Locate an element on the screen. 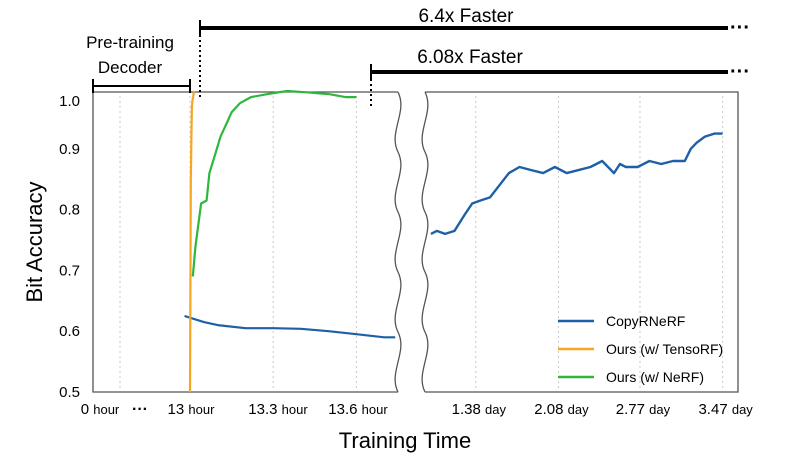 The height and width of the screenshot is (466, 796). right-panel-series is located at coordinates (576, 184).